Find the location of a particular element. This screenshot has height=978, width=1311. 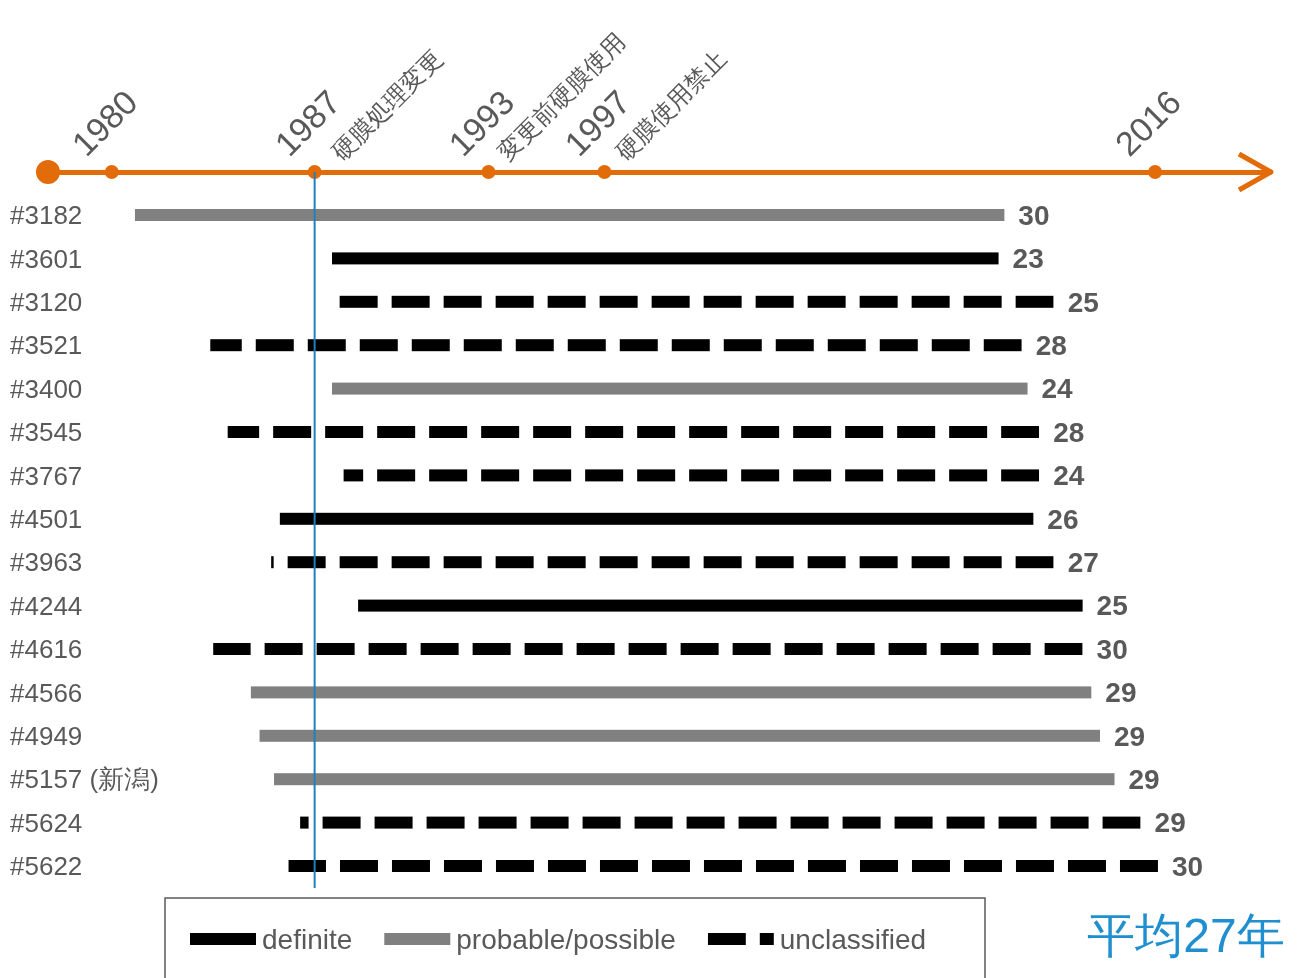

y-tick-label: #3963 is located at coordinates (46, 562).